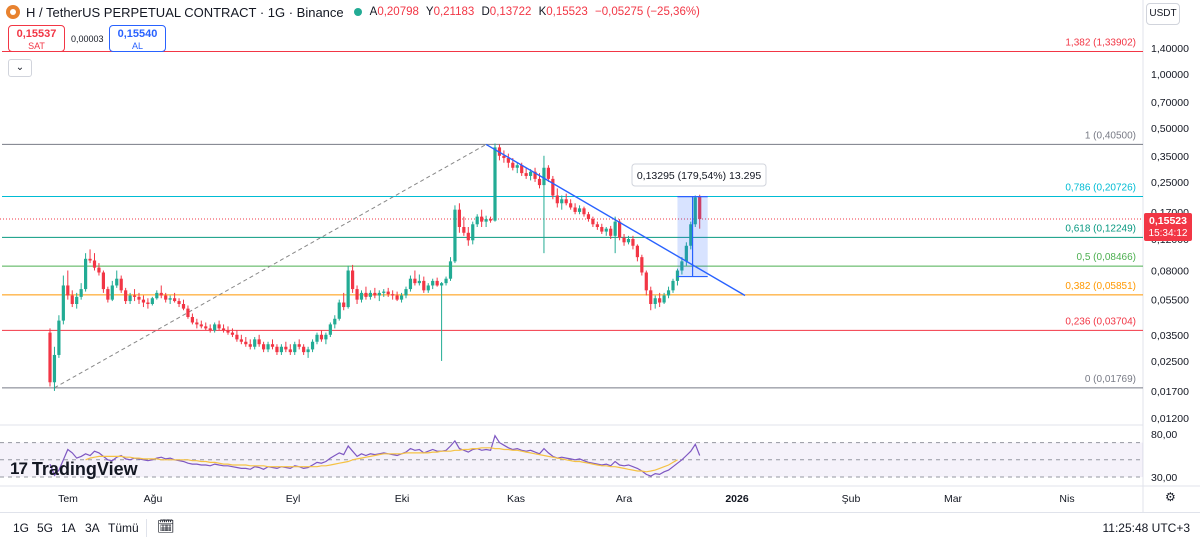 This screenshot has width=1200, height=544. Describe the element at coordinates (1100, 188) in the screenshot. I see `fib-level-label: 0,786 (0,20726)` at that location.